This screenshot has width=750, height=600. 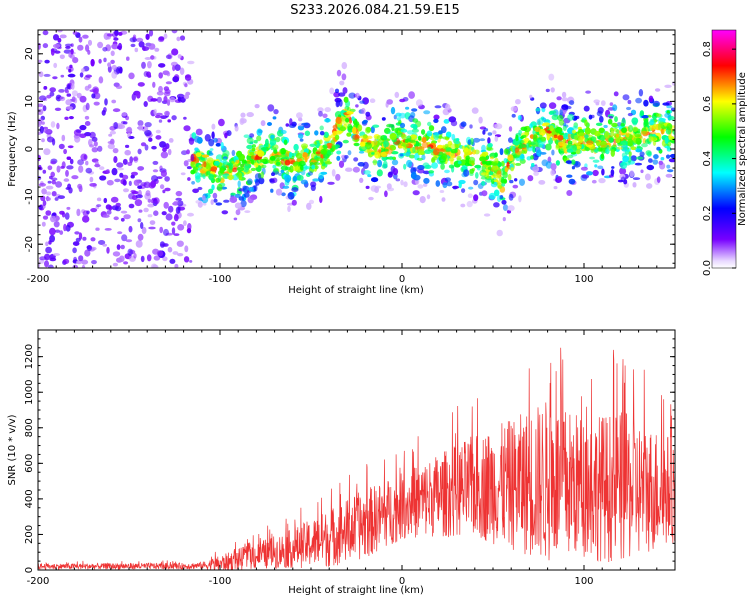 What do you see at coordinates (29, 53) in the screenshot?
I see `y-tick-label: 20` at bounding box center [29, 53].